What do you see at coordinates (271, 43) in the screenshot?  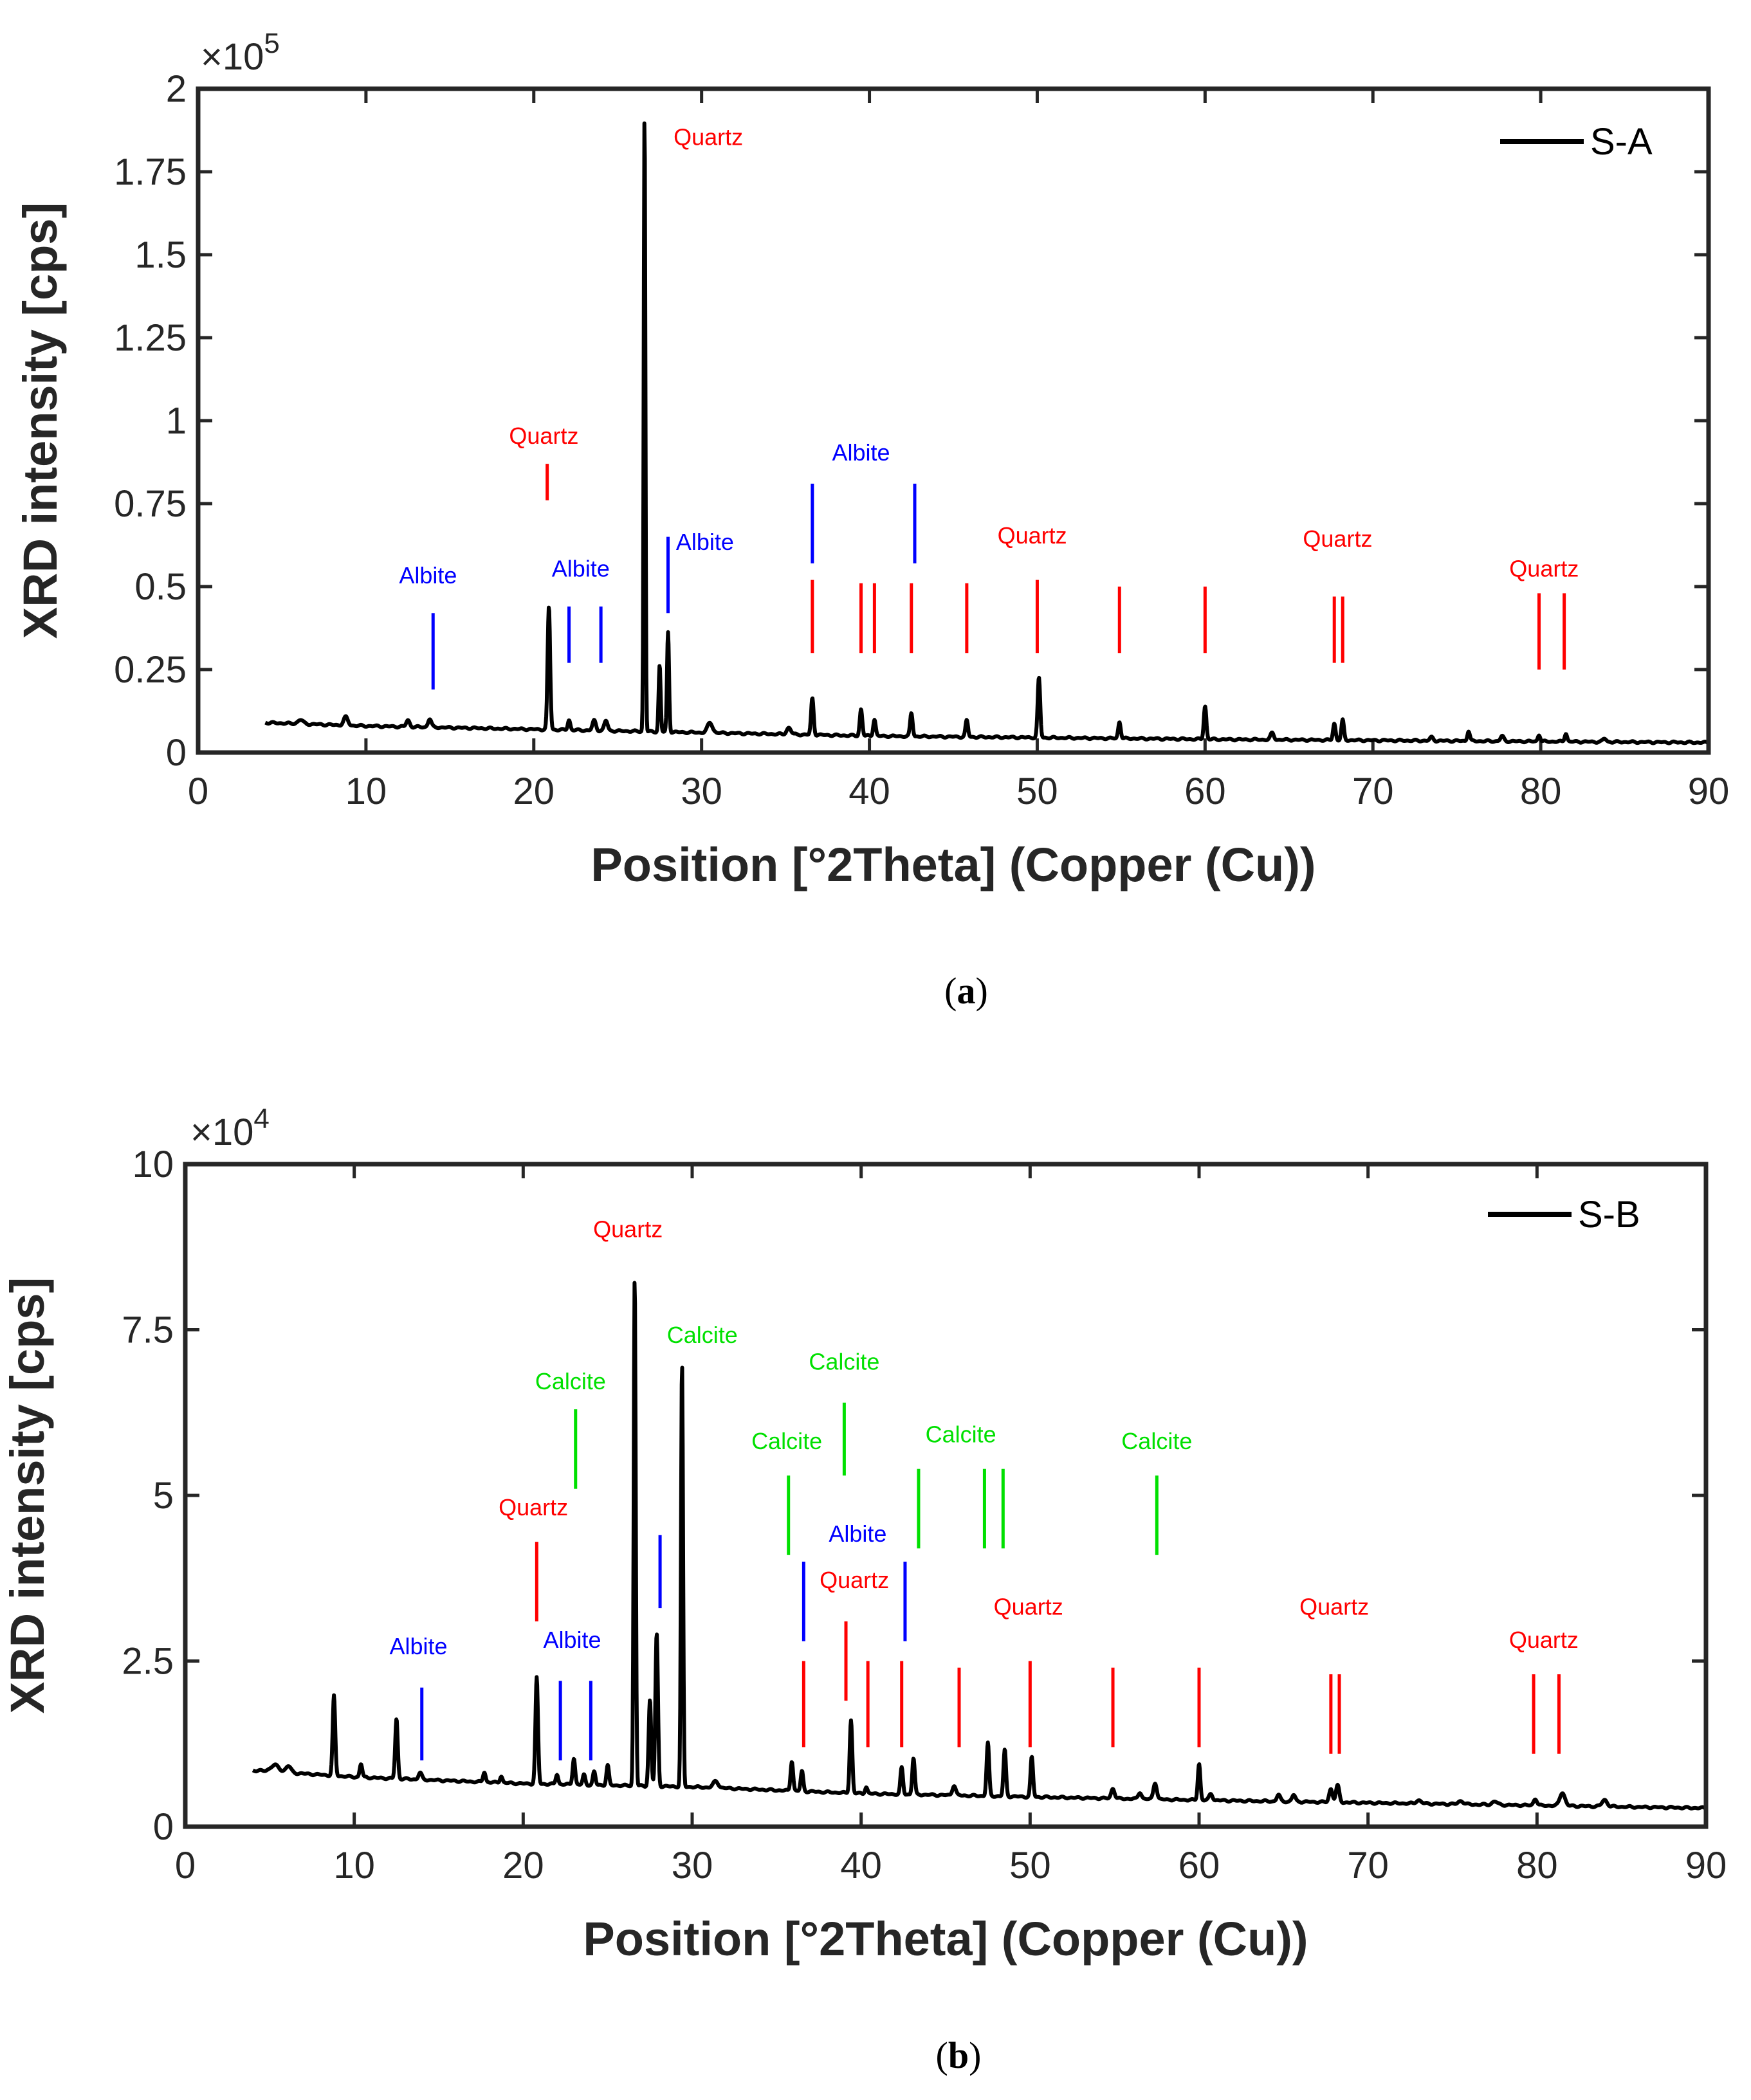 I see `exponent-power: 5` at bounding box center [271, 43].